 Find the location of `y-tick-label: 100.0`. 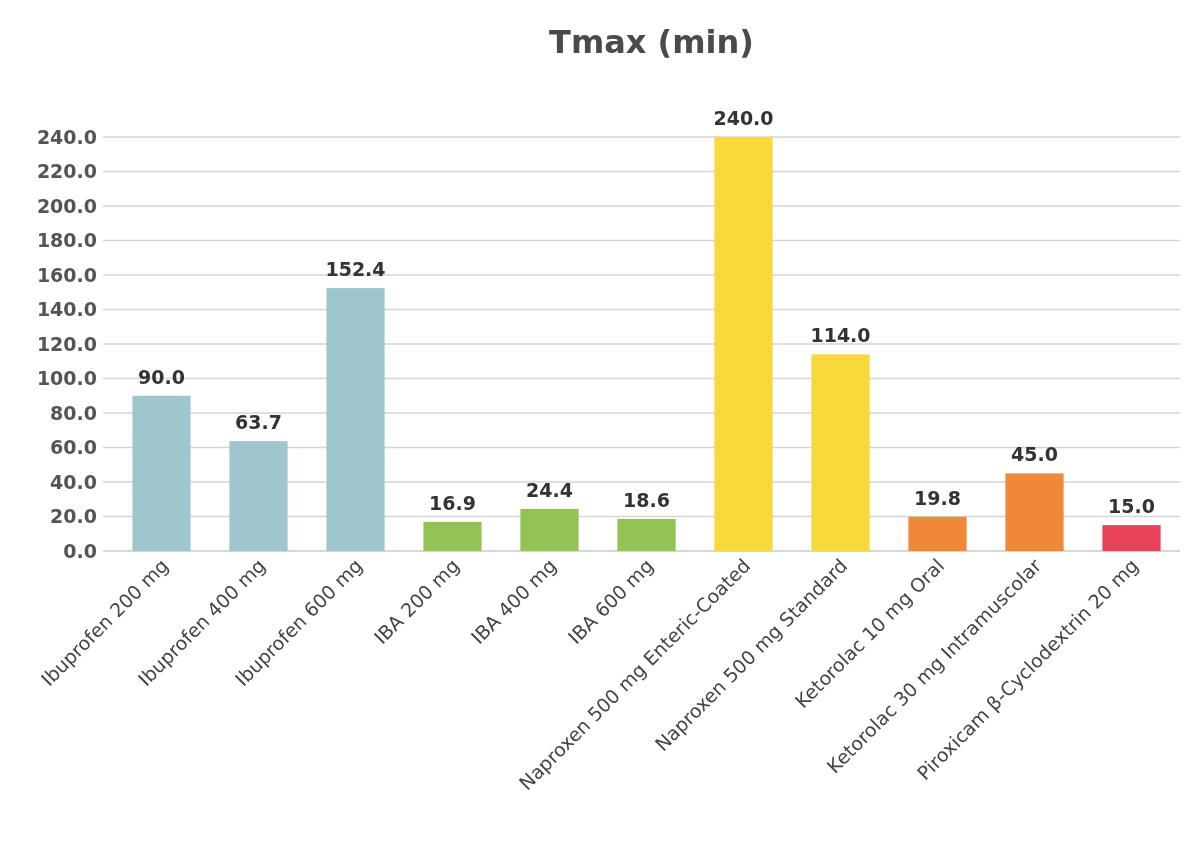

y-tick-label: 100.0 is located at coordinates (66, 378).